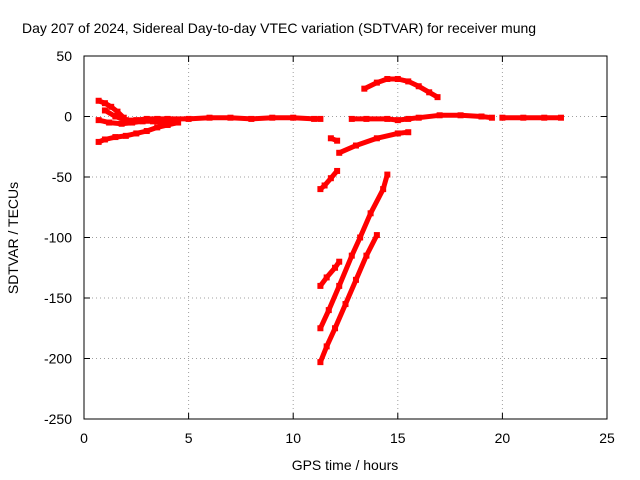 The image size is (640, 480). What do you see at coordinates (293, 438) in the screenshot?
I see `x-tick-label: 10` at bounding box center [293, 438].